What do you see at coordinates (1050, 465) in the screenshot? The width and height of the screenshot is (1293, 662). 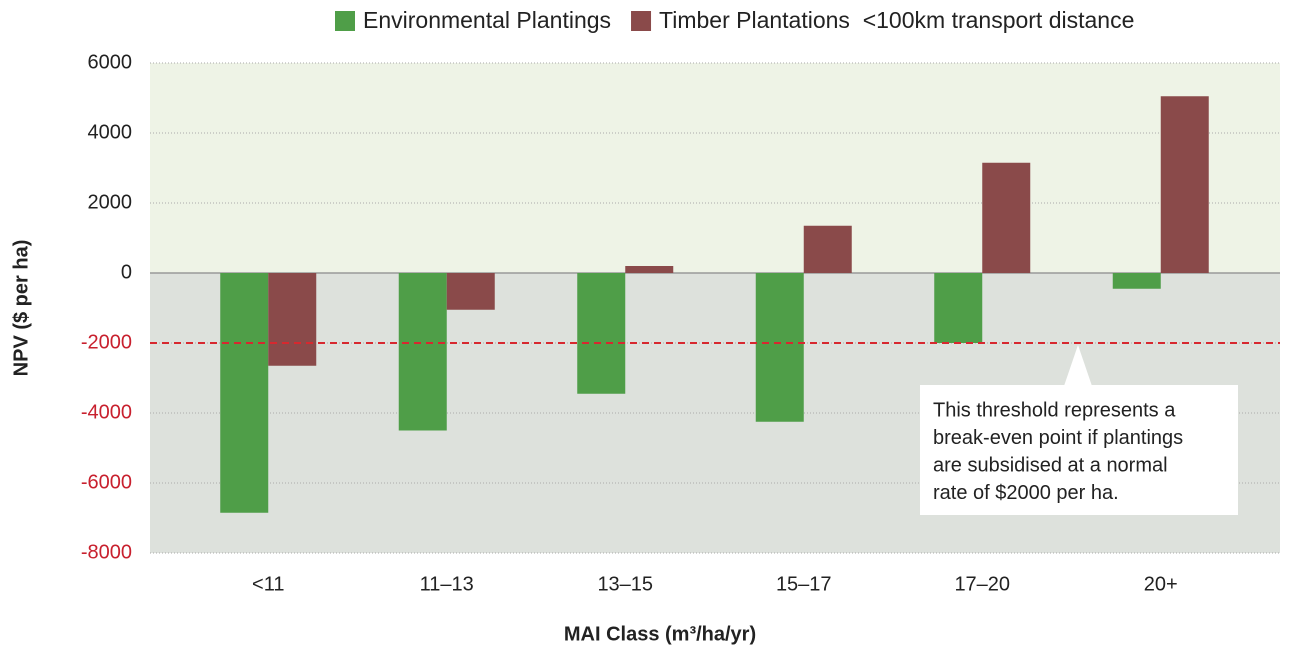 I see `annotation-text: are subsidised at a normal` at bounding box center [1050, 465].